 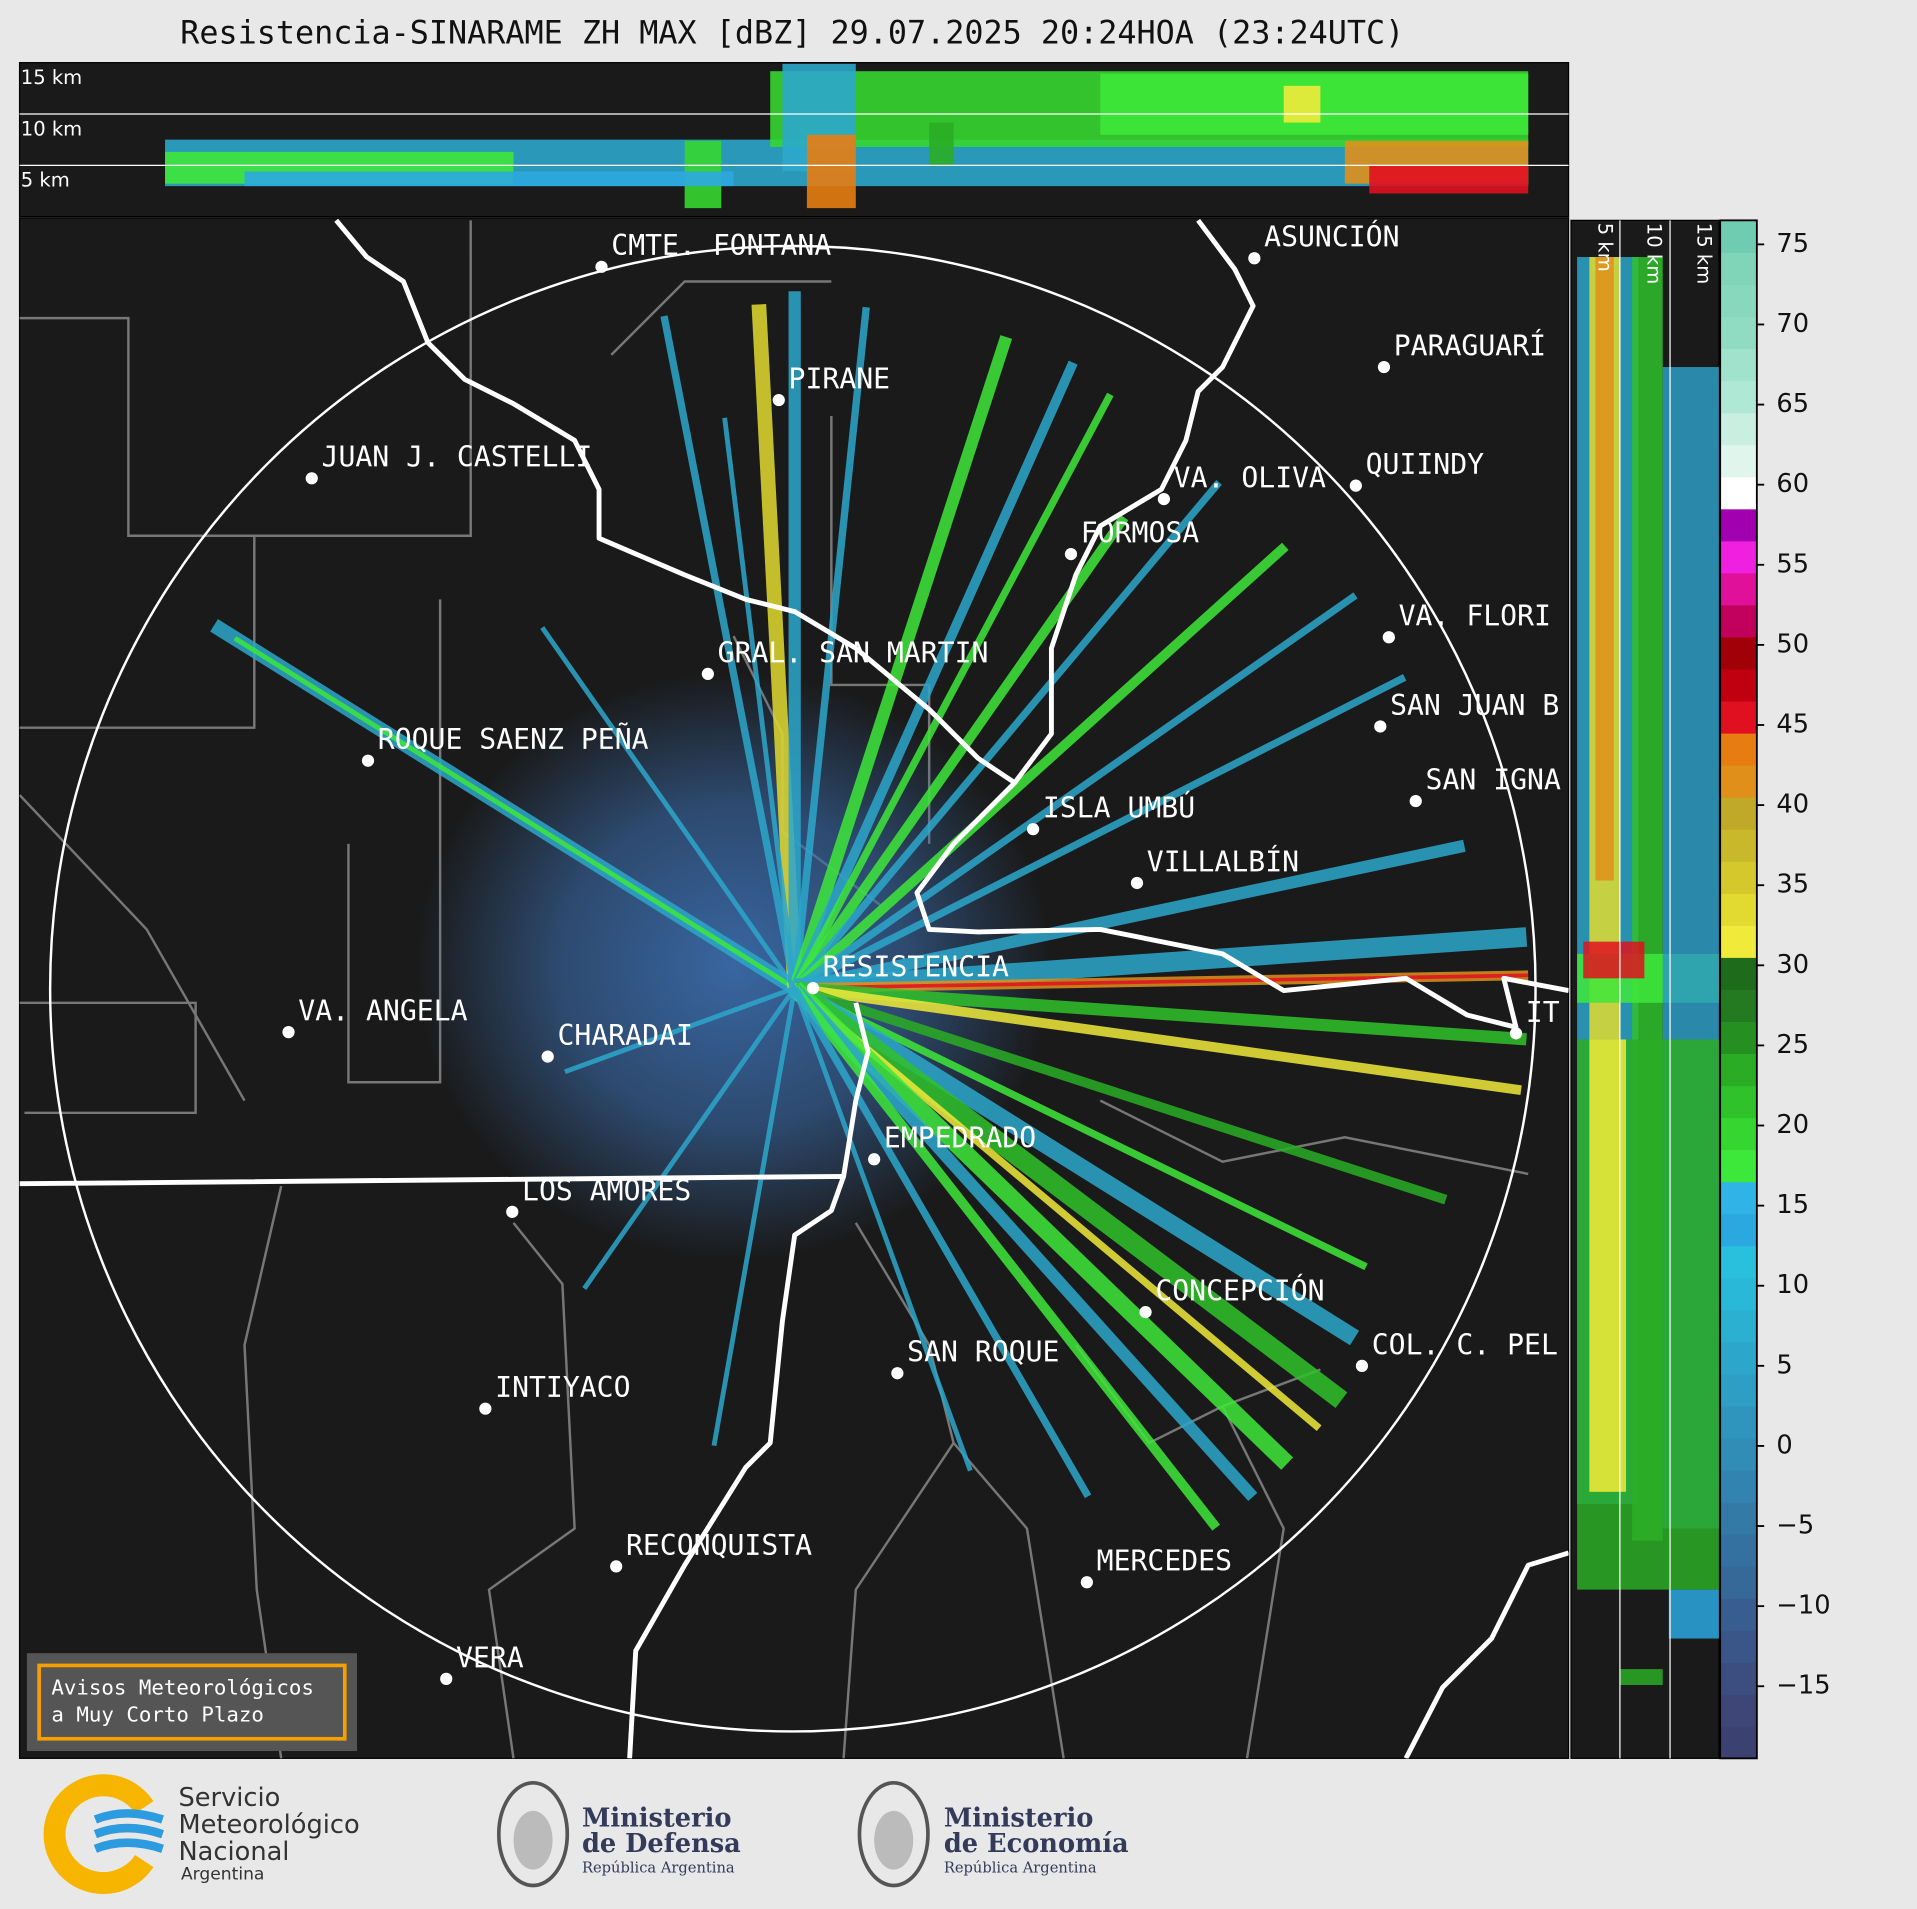 I want to click on city-label: IT, so click(x=1543, y=1012).